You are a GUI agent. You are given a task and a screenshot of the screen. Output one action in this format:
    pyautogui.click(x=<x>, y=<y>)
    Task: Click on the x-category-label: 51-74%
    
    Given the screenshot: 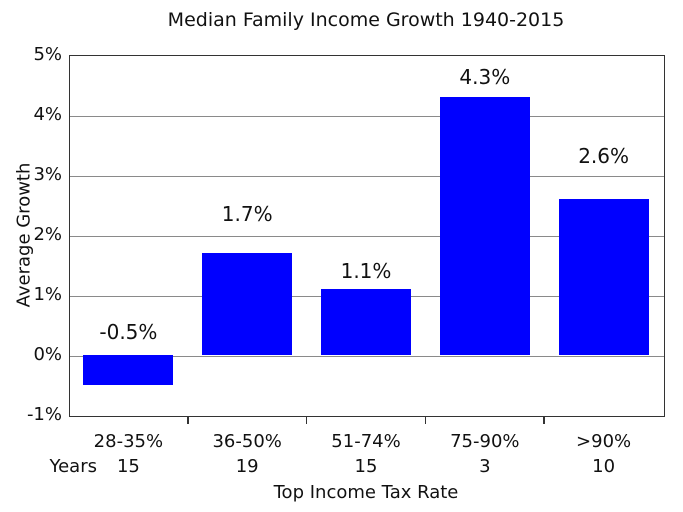 What is the action you would take?
    pyautogui.click(x=366, y=441)
    